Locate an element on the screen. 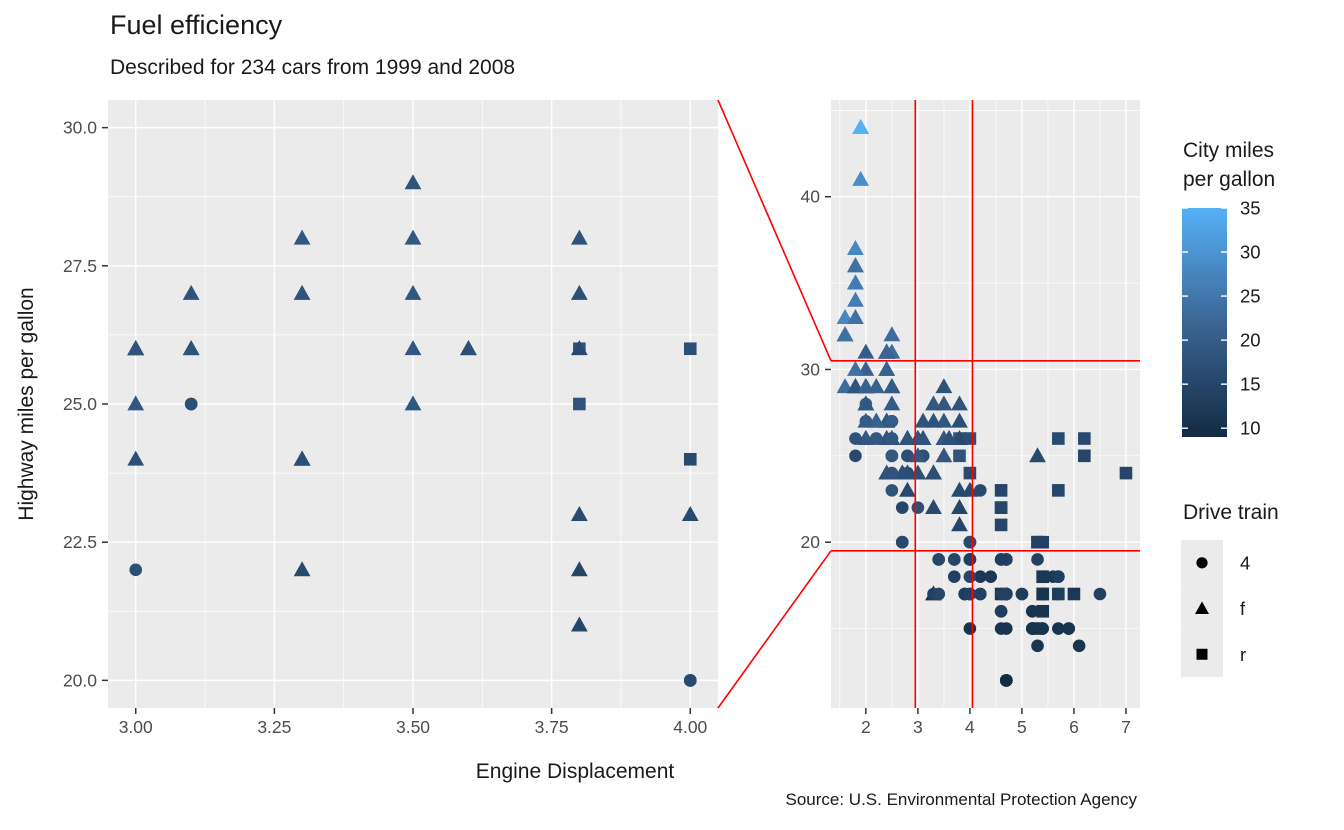 The height and width of the screenshot is (830, 1344). zoom-y-tick-label: 20.0 is located at coordinates (80, 680).